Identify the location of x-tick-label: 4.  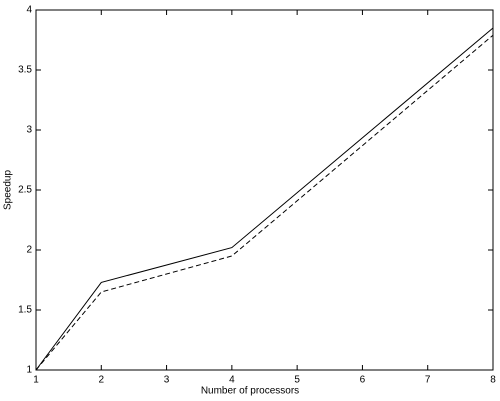
(232, 380).